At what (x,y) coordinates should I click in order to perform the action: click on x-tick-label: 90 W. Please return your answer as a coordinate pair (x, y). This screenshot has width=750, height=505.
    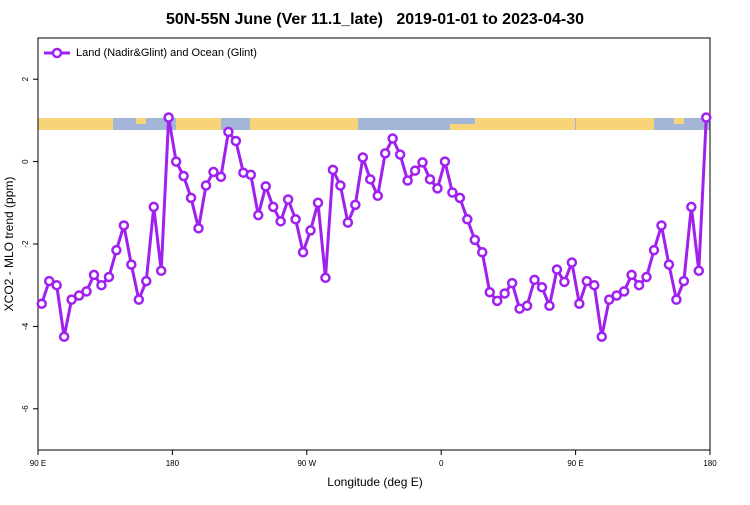
    Looking at the image, I should click on (306, 463).